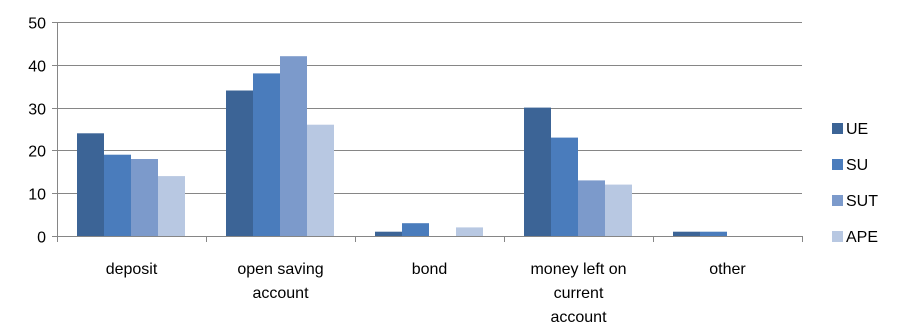 The width and height of the screenshot is (906, 335). Describe the element at coordinates (727, 269) in the screenshot. I see `x-category-label: other` at that location.